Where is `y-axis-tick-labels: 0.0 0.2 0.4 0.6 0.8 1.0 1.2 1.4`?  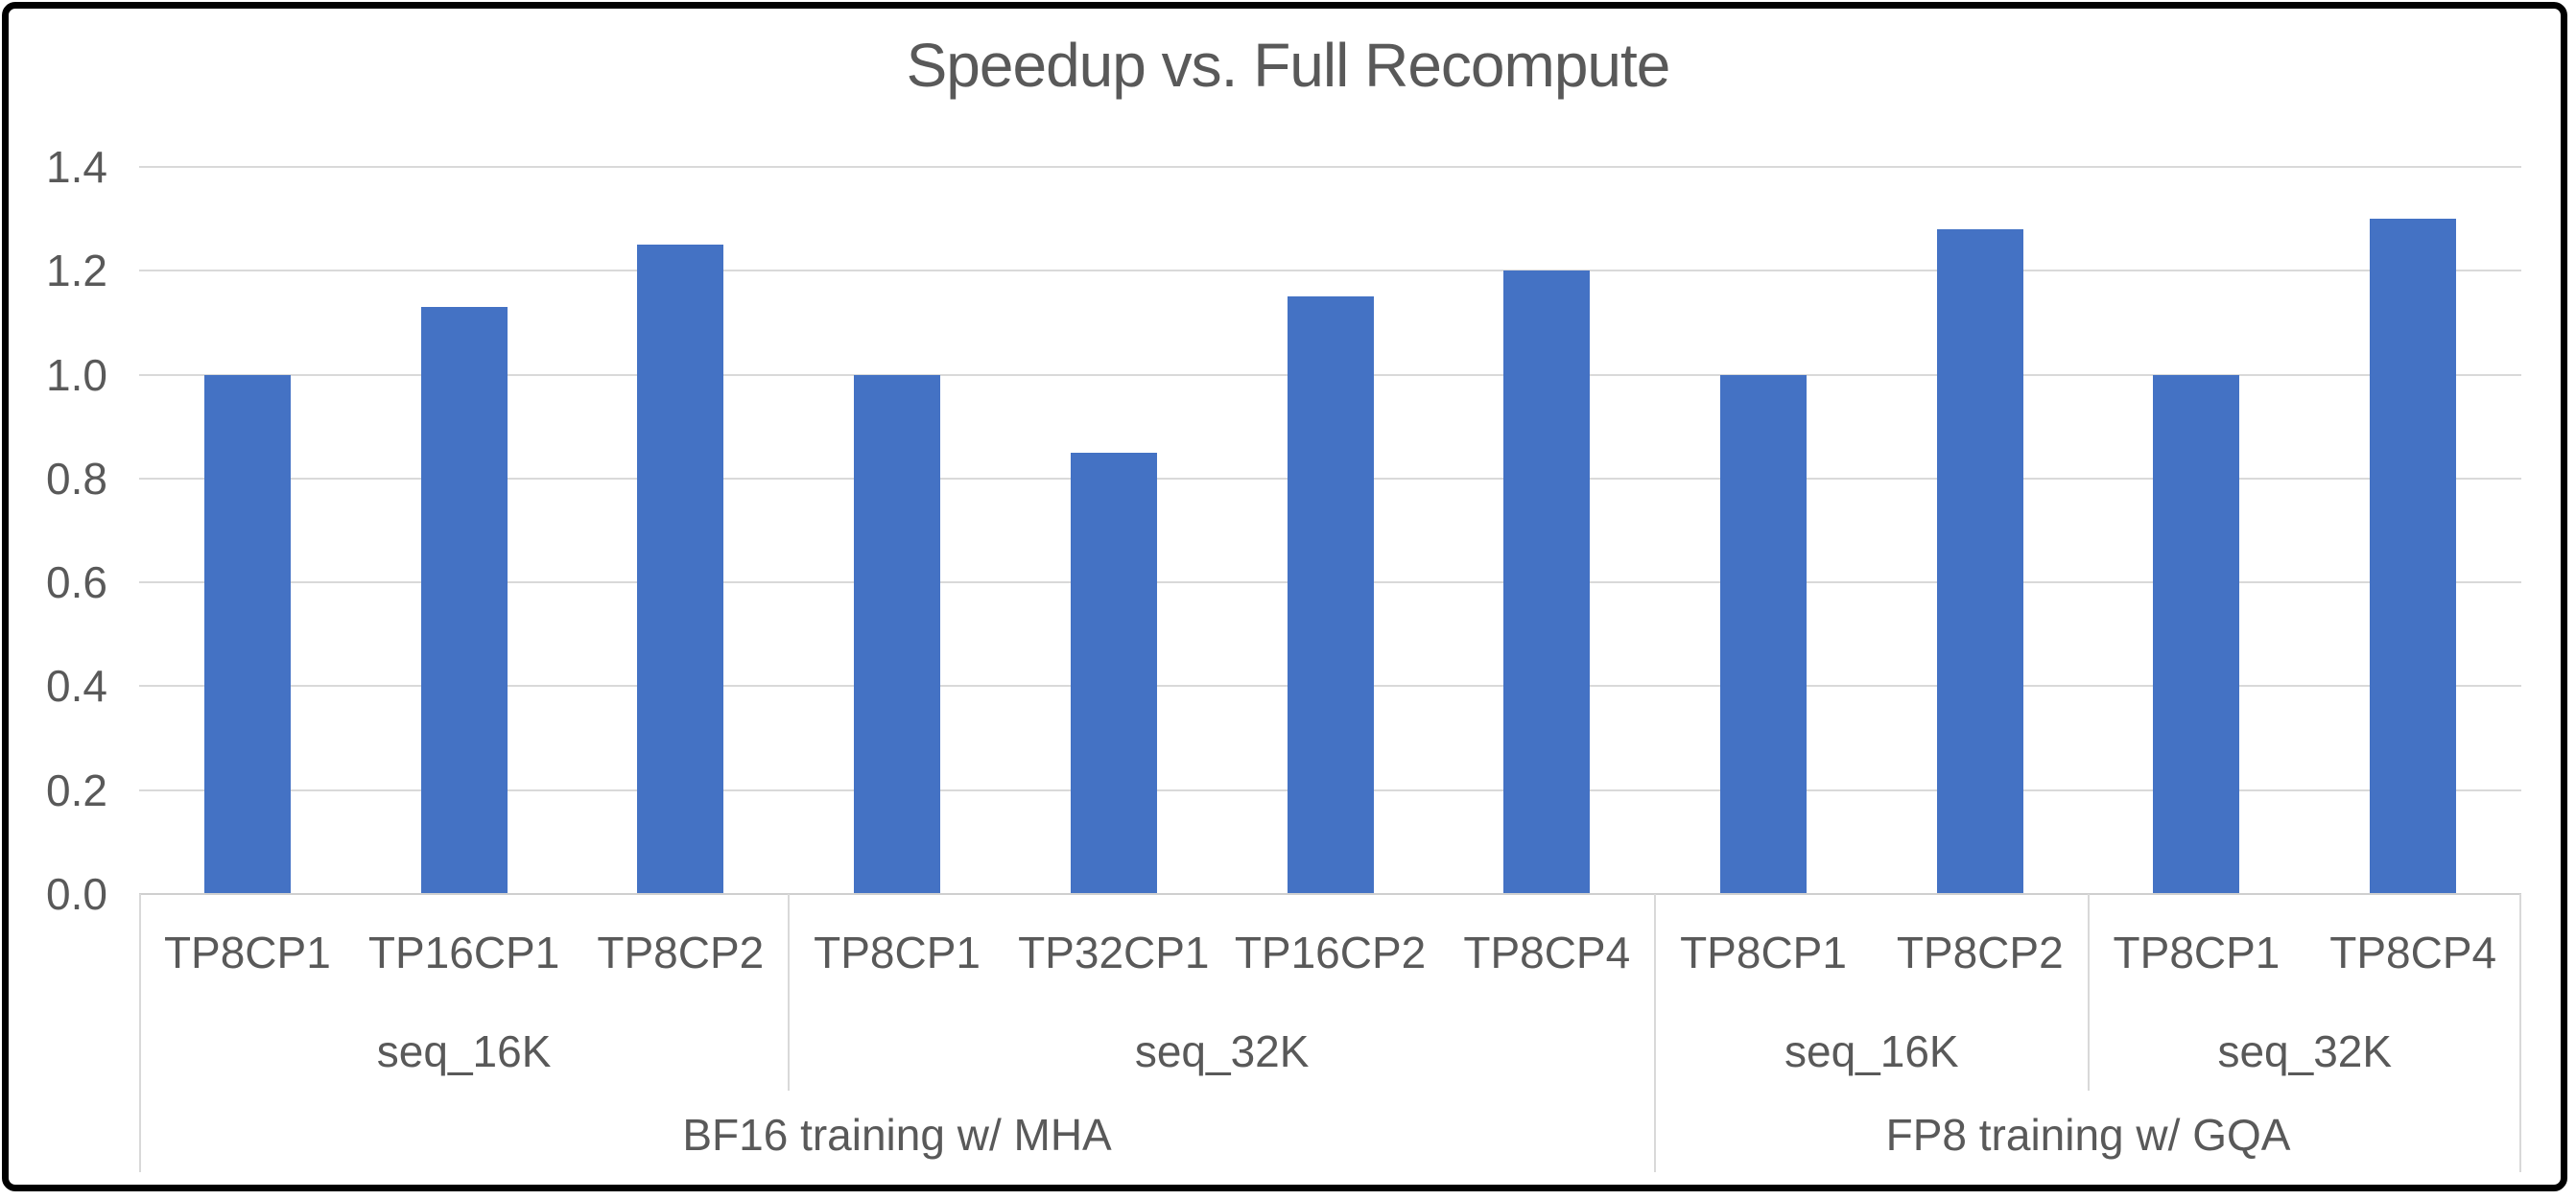 y-axis-tick-labels: 0.0 0.2 0.4 0.6 0.8 1.0 1.2 1.4 is located at coordinates (54, 600).